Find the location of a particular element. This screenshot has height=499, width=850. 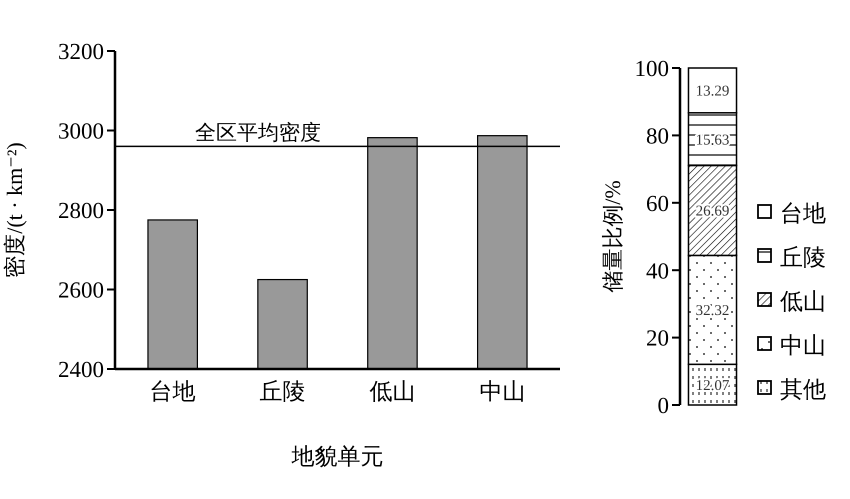

y-tick-label: 2400 is located at coordinates (81, 369).